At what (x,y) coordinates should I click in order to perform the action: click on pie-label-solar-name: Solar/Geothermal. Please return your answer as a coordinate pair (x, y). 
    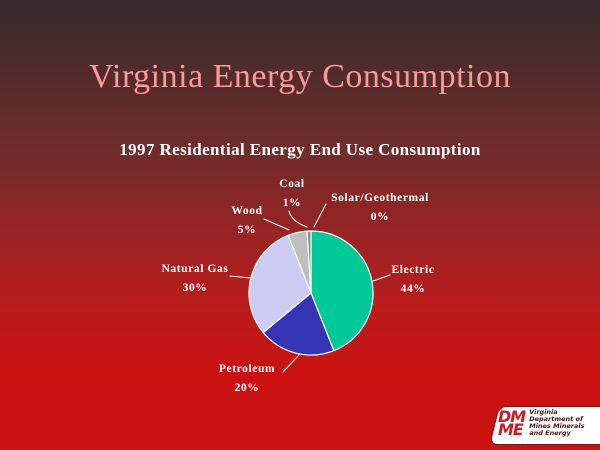
    Looking at the image, I should click on (380, 198).